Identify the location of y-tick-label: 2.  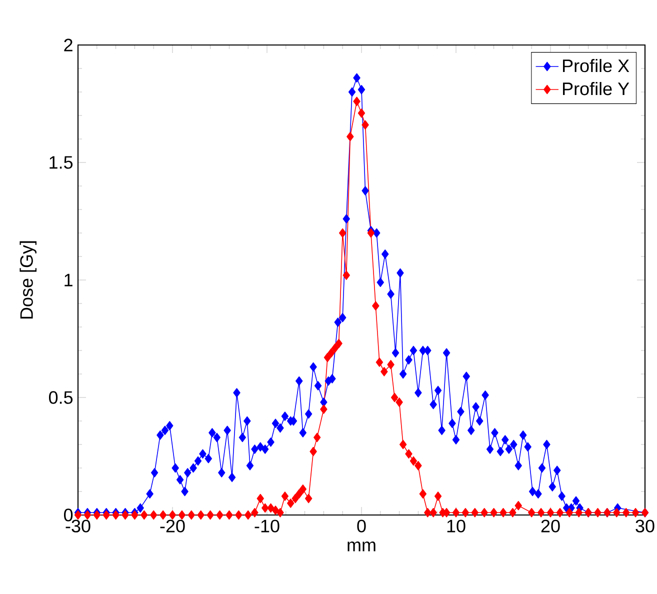
(68, 45).